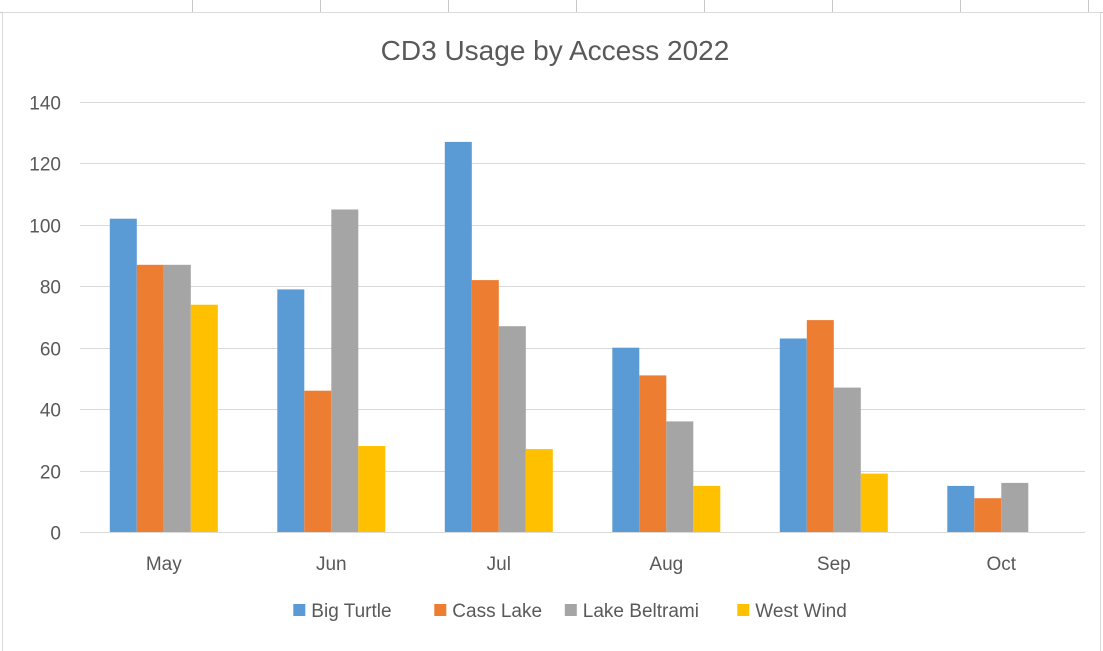 The width and height of the screenshot is (1103, 651). Describe the element at coordinates (961, 508) in the screenshot. I see `bar-big-turtle-oct` at that location.